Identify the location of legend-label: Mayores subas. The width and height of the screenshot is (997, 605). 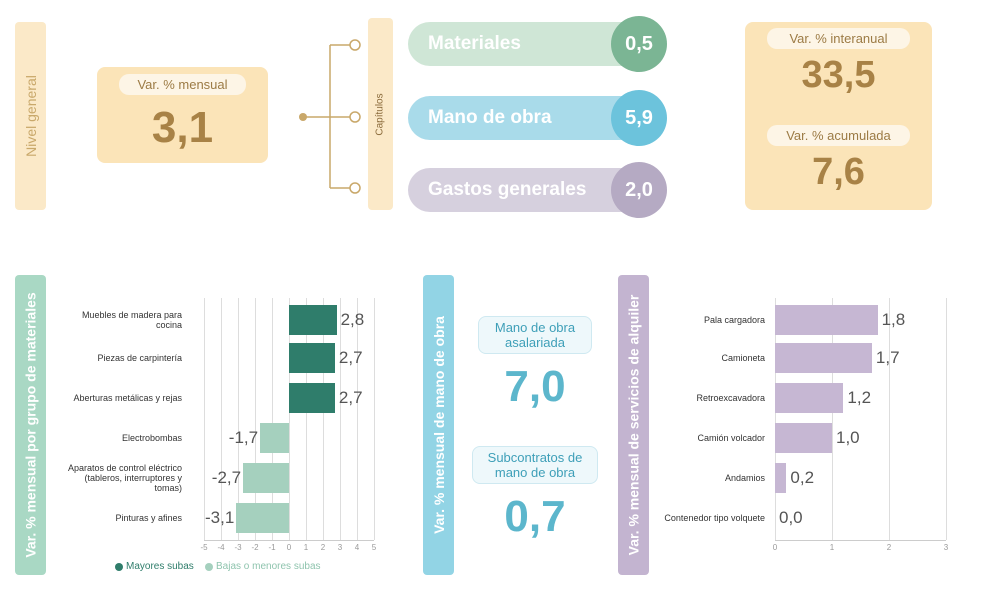
(160, 566).